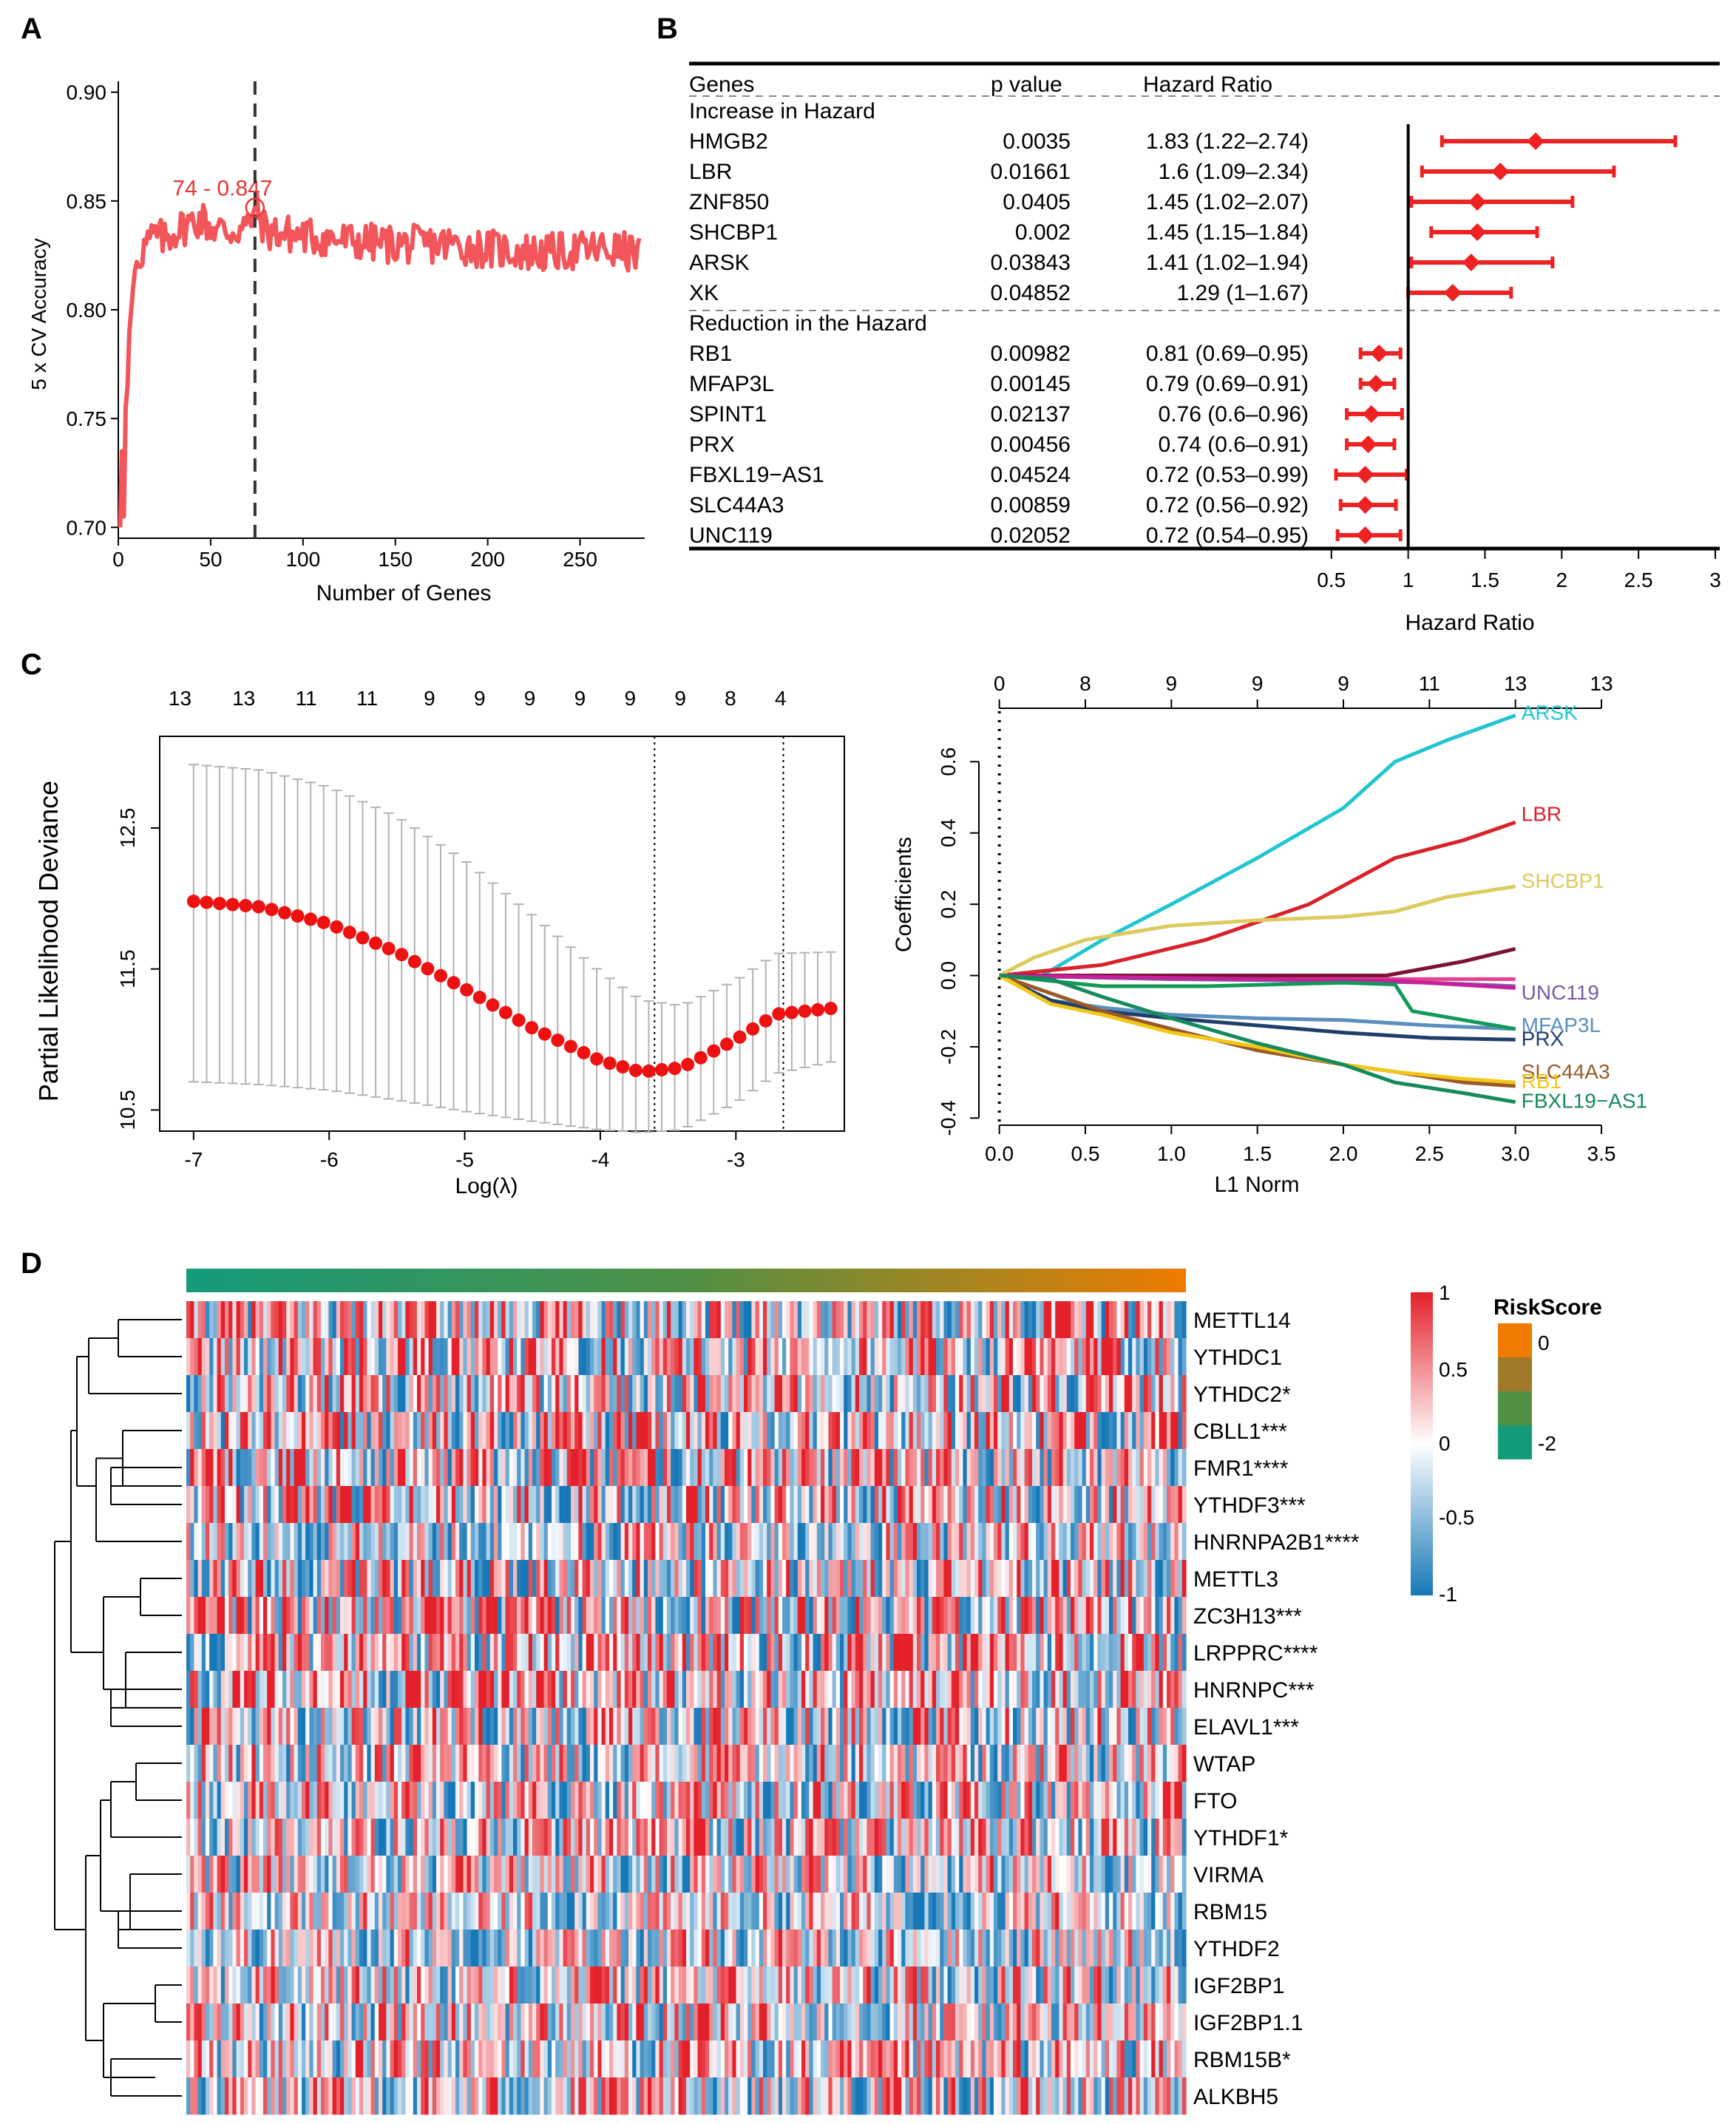 The height and width of the screenshot is (2124, 1736). Describe the element at coordinates (1257, 962) in the screenshot. I see `coefficient-path` at that location.